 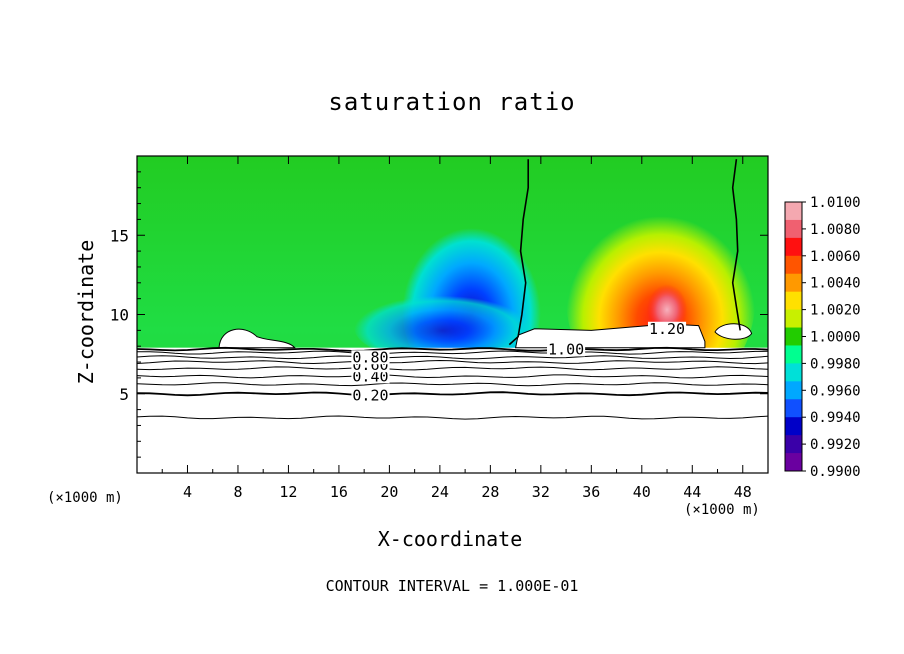 What do you see at coordinates (452, 586) in the screenshot?
I see `contour-interval-note: CONTOUR INTERVAL = 1.000E-01` at bounding box center [452, 586].